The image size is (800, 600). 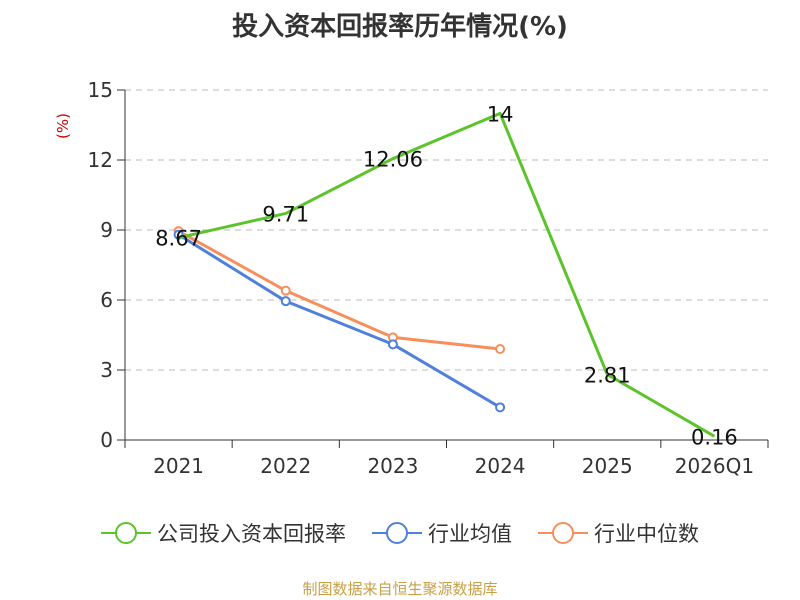 I want to click on series-line-industry_avg, so click(x=339, y=321).